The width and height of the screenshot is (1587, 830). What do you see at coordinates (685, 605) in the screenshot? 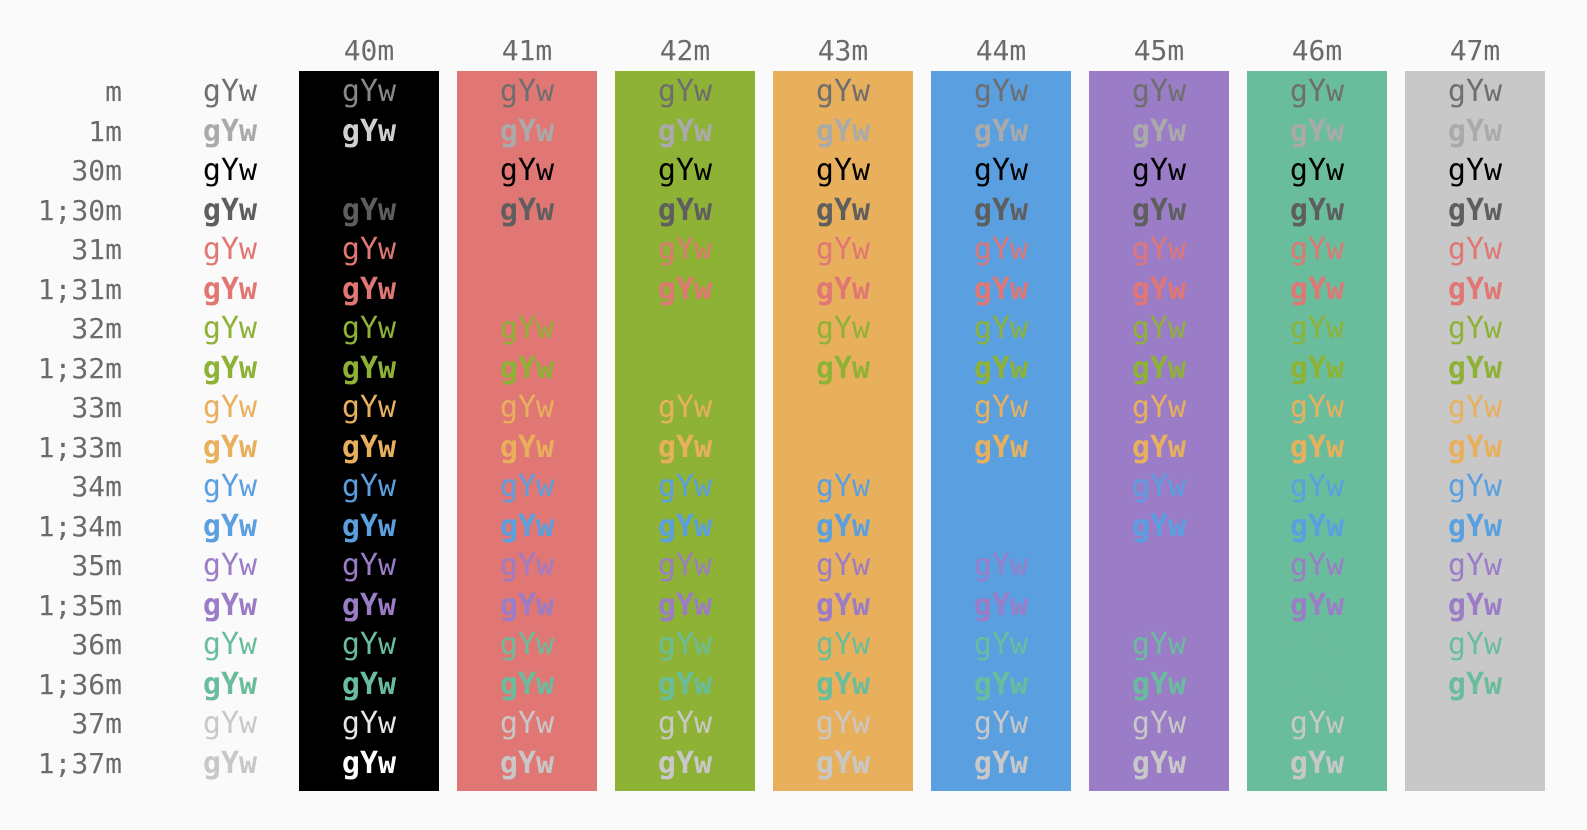
I see `sample-cell-1-35m-42m: gYw` at bounding box center [685, 605].